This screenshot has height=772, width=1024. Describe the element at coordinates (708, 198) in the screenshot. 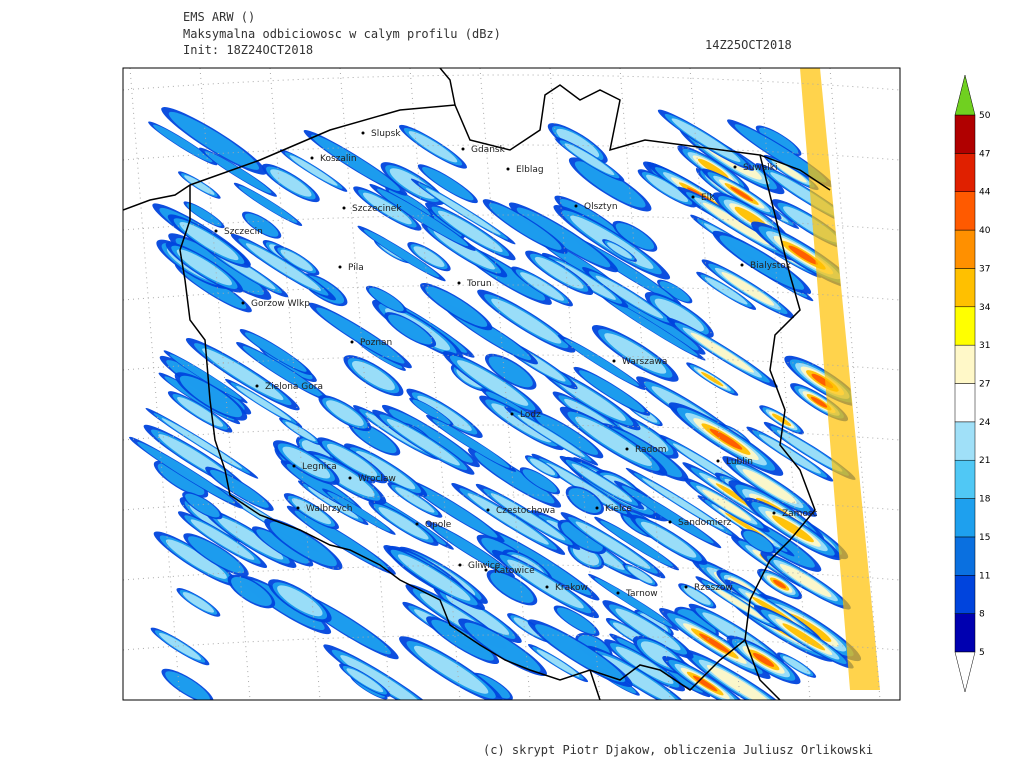

I see `city-label: Elk` at that location.